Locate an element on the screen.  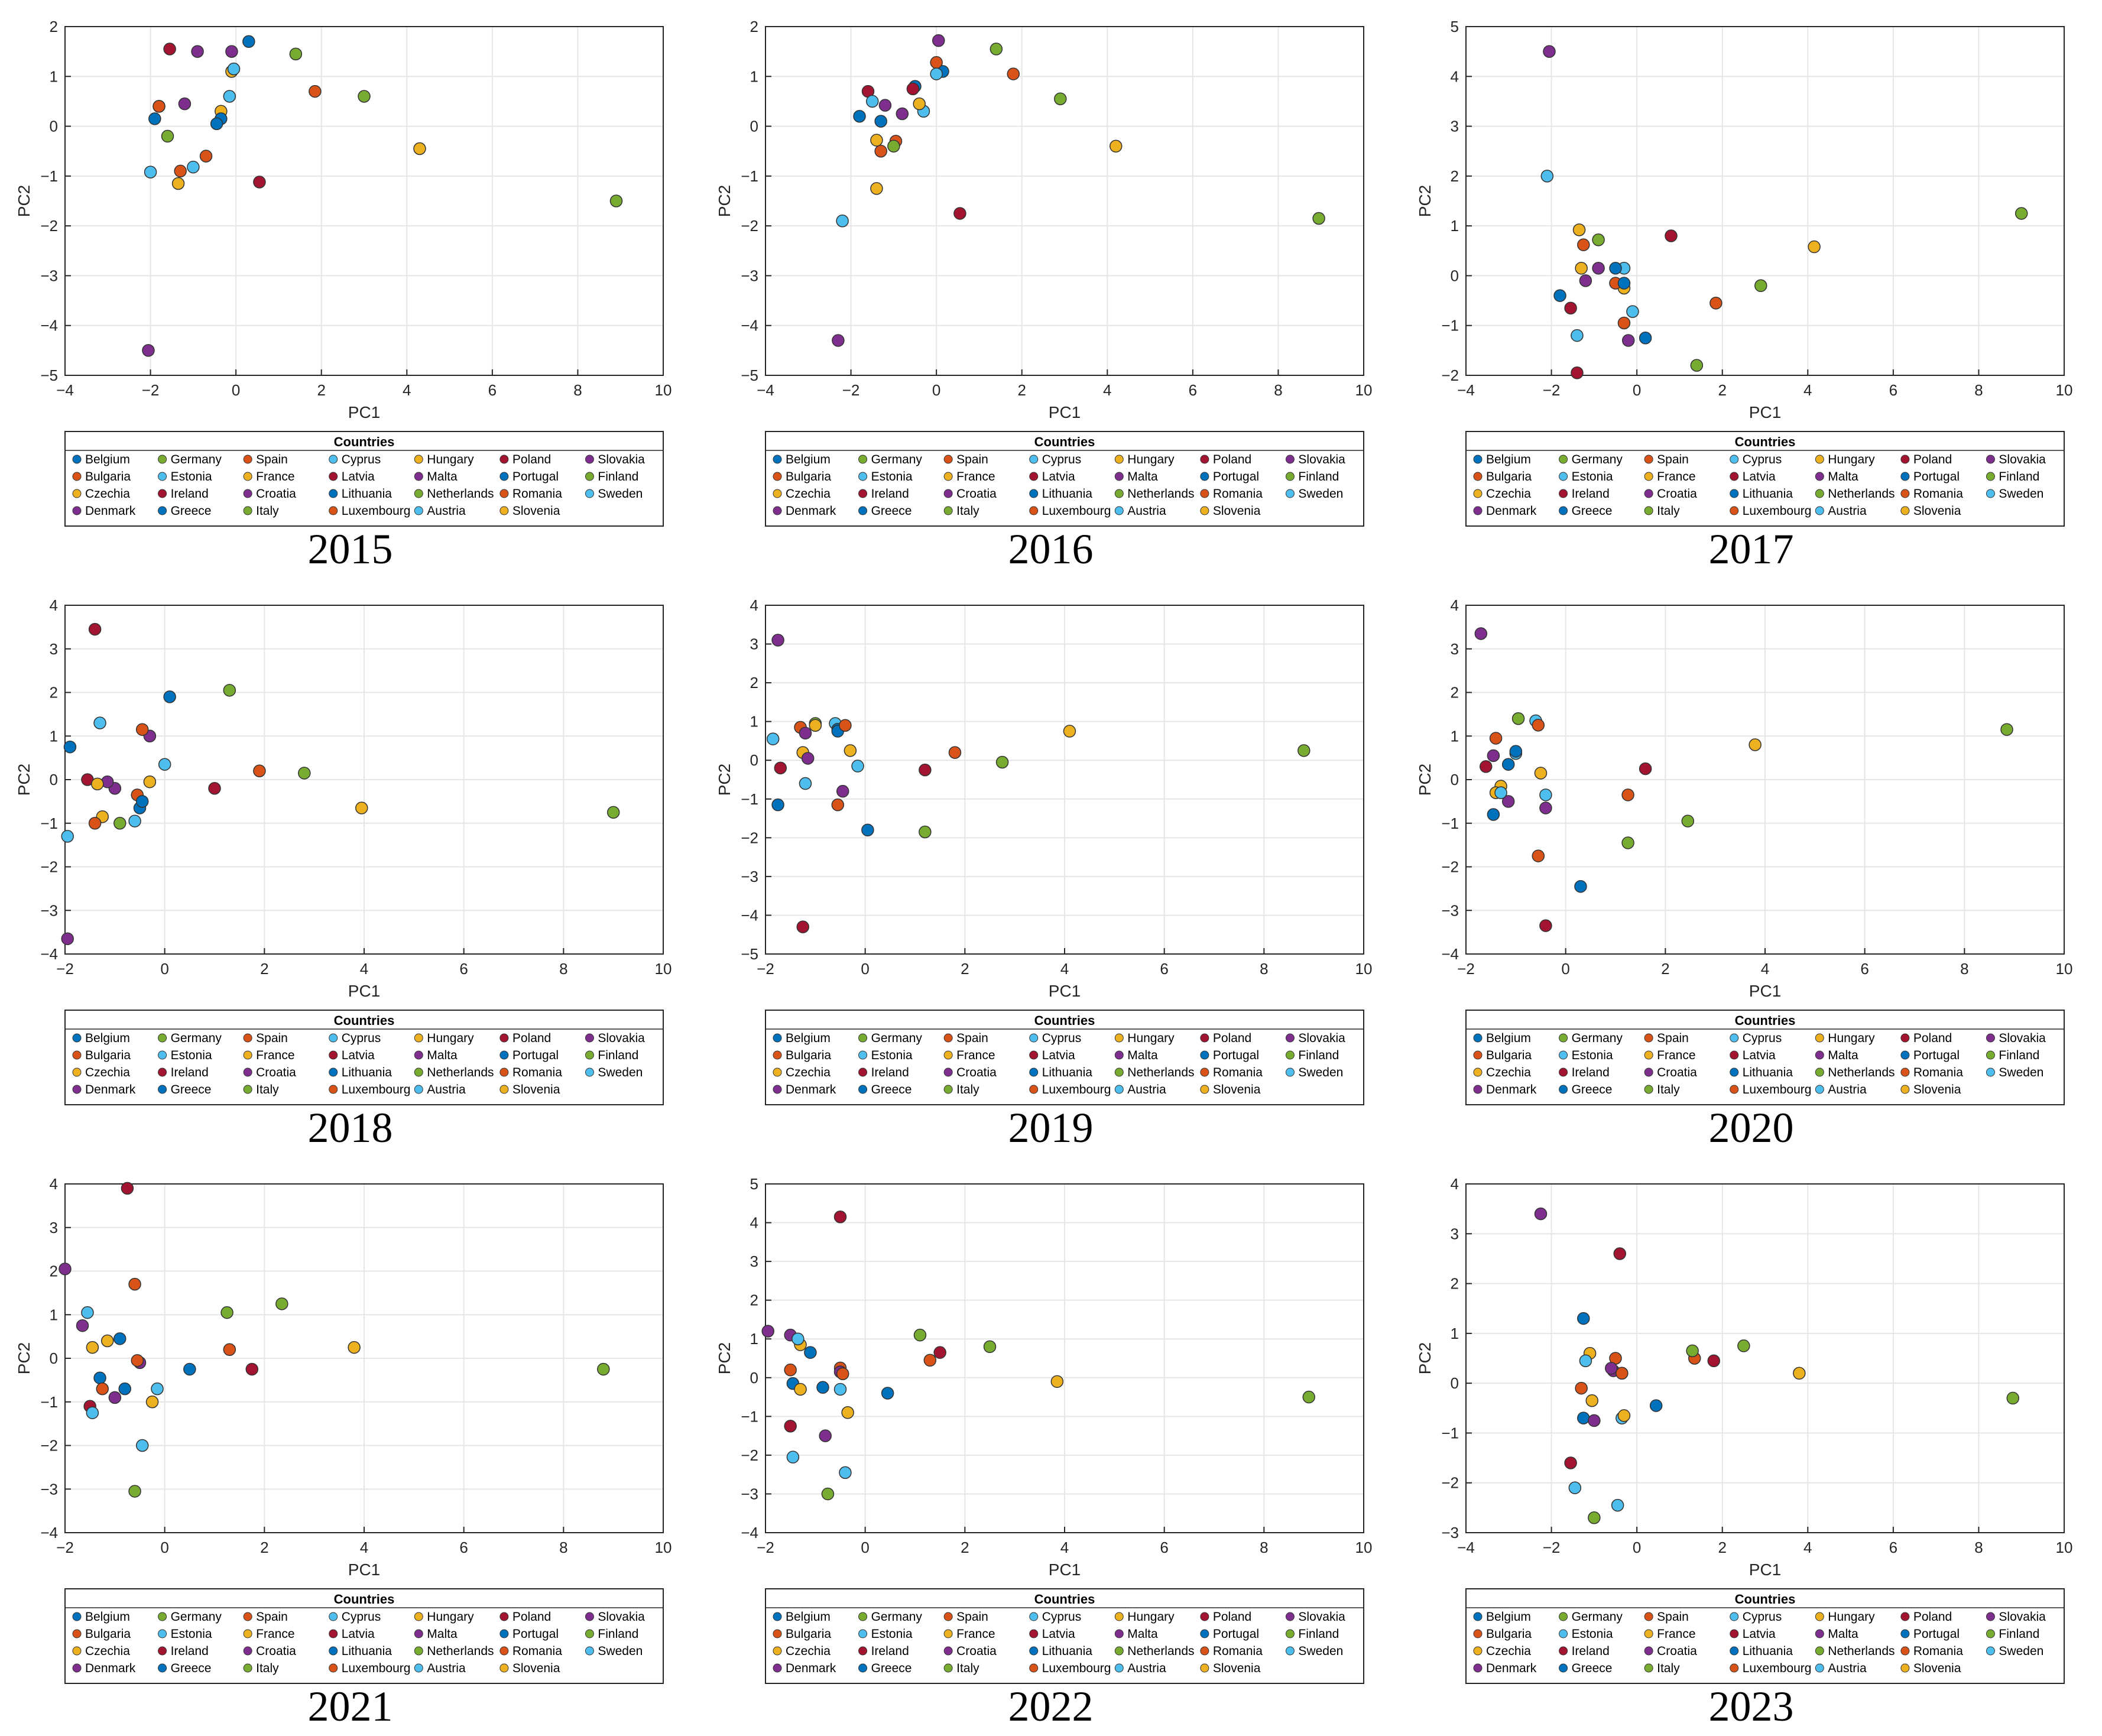
legend-marker-luxembourg is located at coordinates (1735, 510).